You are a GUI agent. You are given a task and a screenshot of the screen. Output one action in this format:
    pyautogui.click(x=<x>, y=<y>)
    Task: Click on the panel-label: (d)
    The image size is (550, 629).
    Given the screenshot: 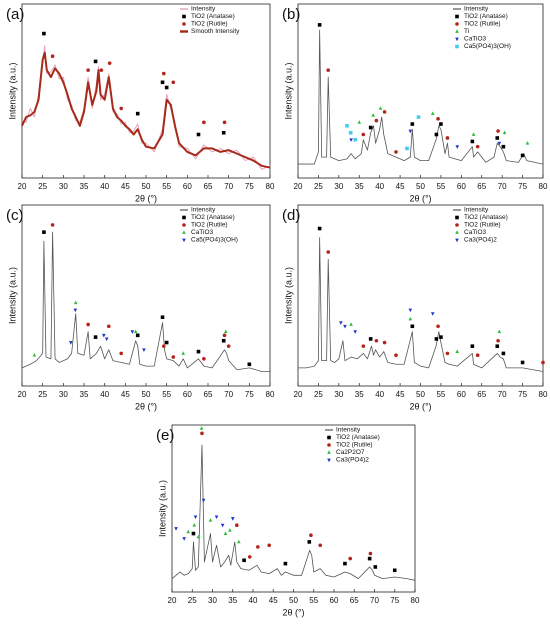 What is the action you would take?
    pyautogui.click(x=291, y=215)
    